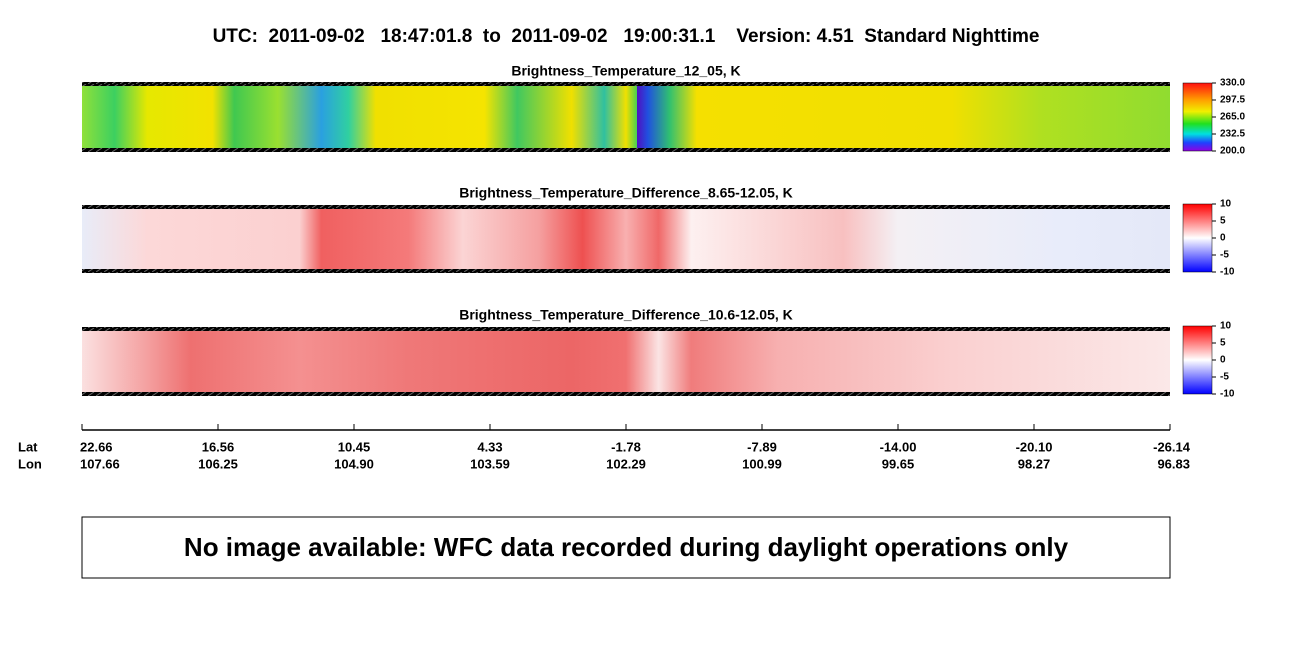 The image size is (1300, 667). What do you see at coordinates (1232, 134) in the screenshot?
I see `colorbar-tick-label: 232.5` at bounding box center [1232, 134].